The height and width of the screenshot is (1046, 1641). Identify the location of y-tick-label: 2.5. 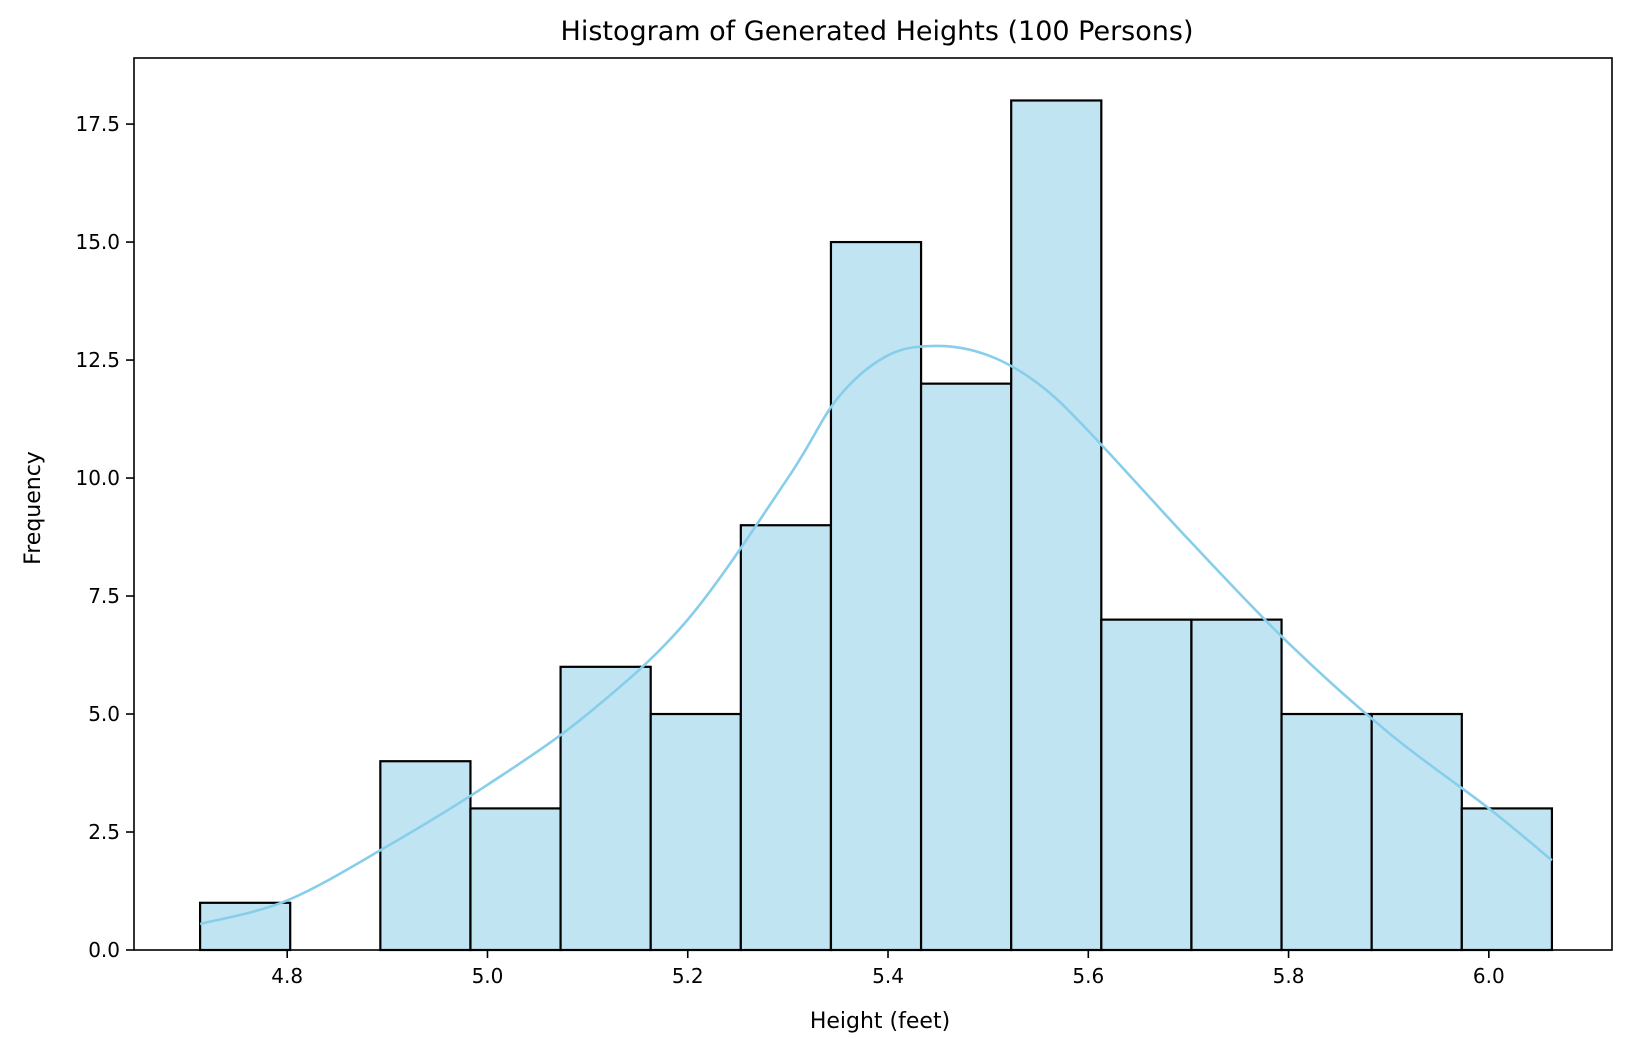
(104, 832).